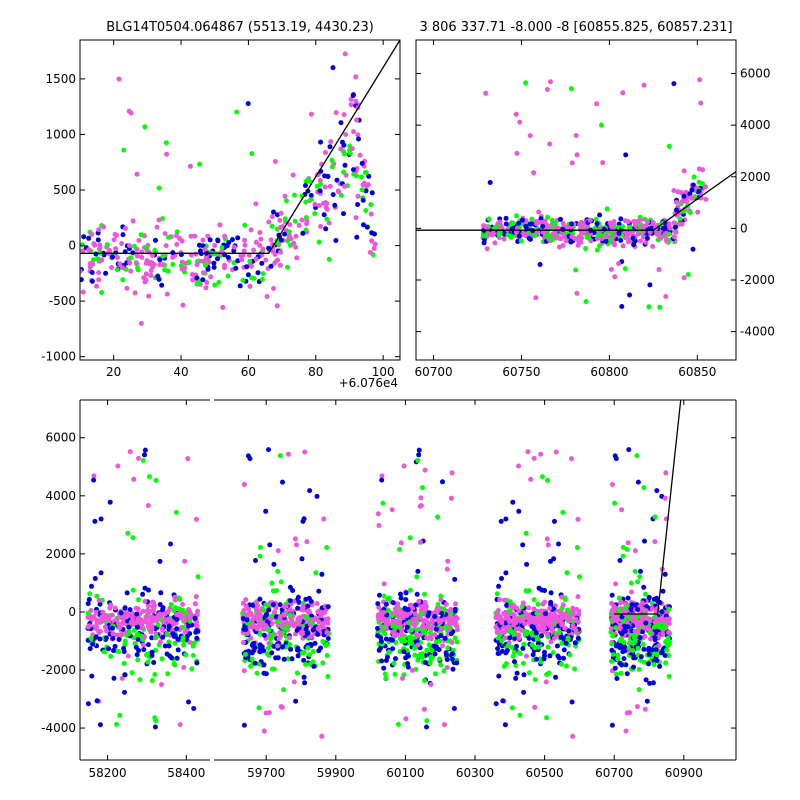  What do you see at coordinates (405, 773) in the screenshot?
I see `x-tick-label: 60100` at bounding box center [405, 773].